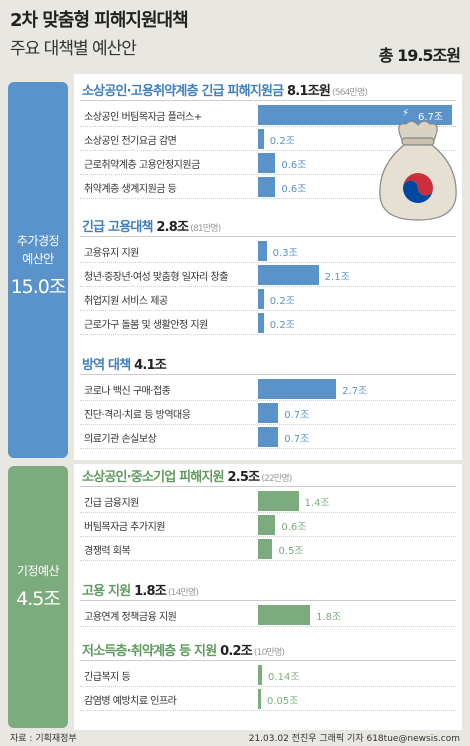  What do you see at coordinates (38, 270) in the screenshot?
I see `side-label-extra-budget: 추가경정 예산안 15.0조` at bounding box center [38, 270].